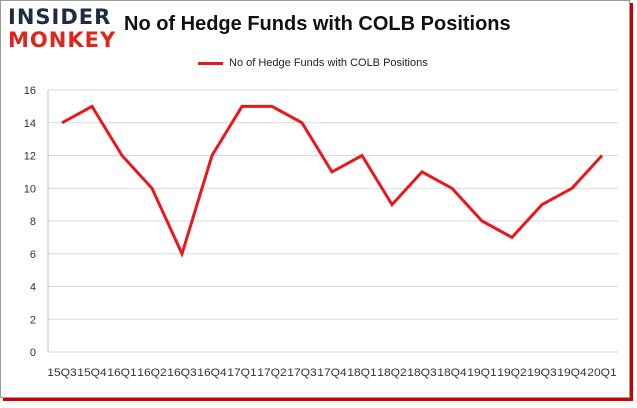 The image size is (637, 408). What do you see at coordinates (542, 373) in the screenshot?
I see `x-tick-label: 19Q3` at bounding box center [542, 373].